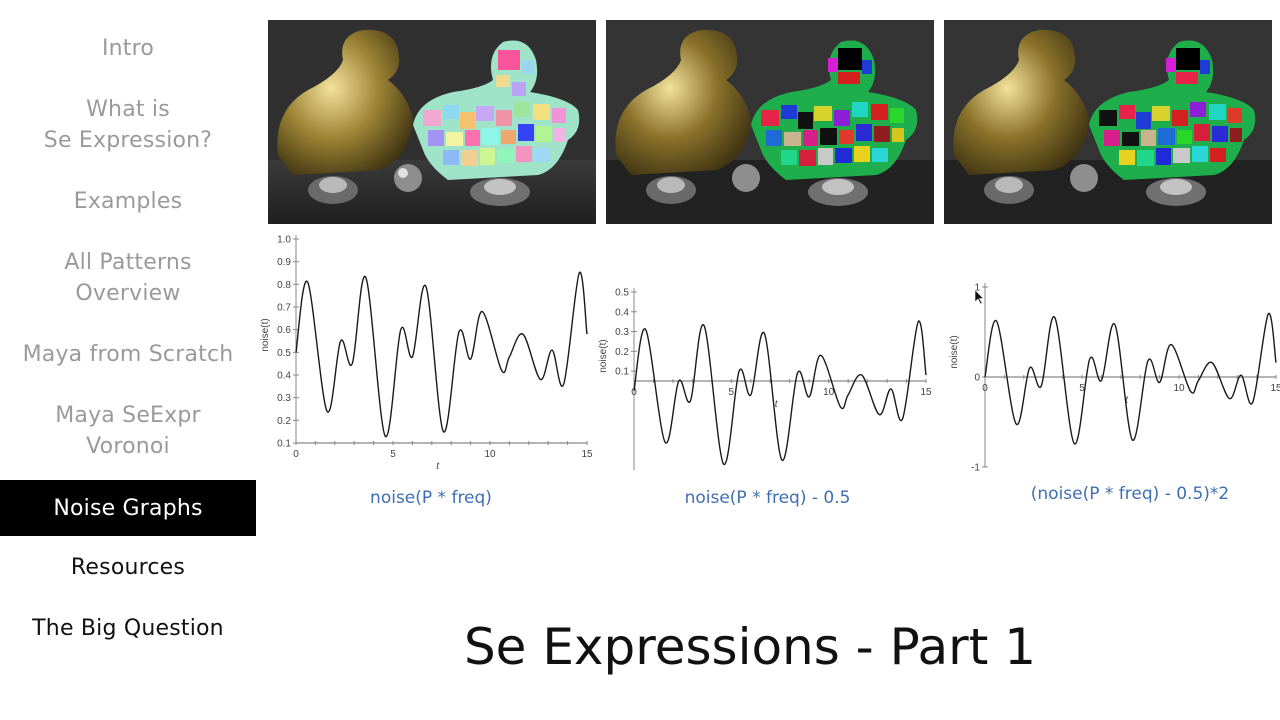  I want to click on nav-label-line2: Voronoi, so click(128, 446).